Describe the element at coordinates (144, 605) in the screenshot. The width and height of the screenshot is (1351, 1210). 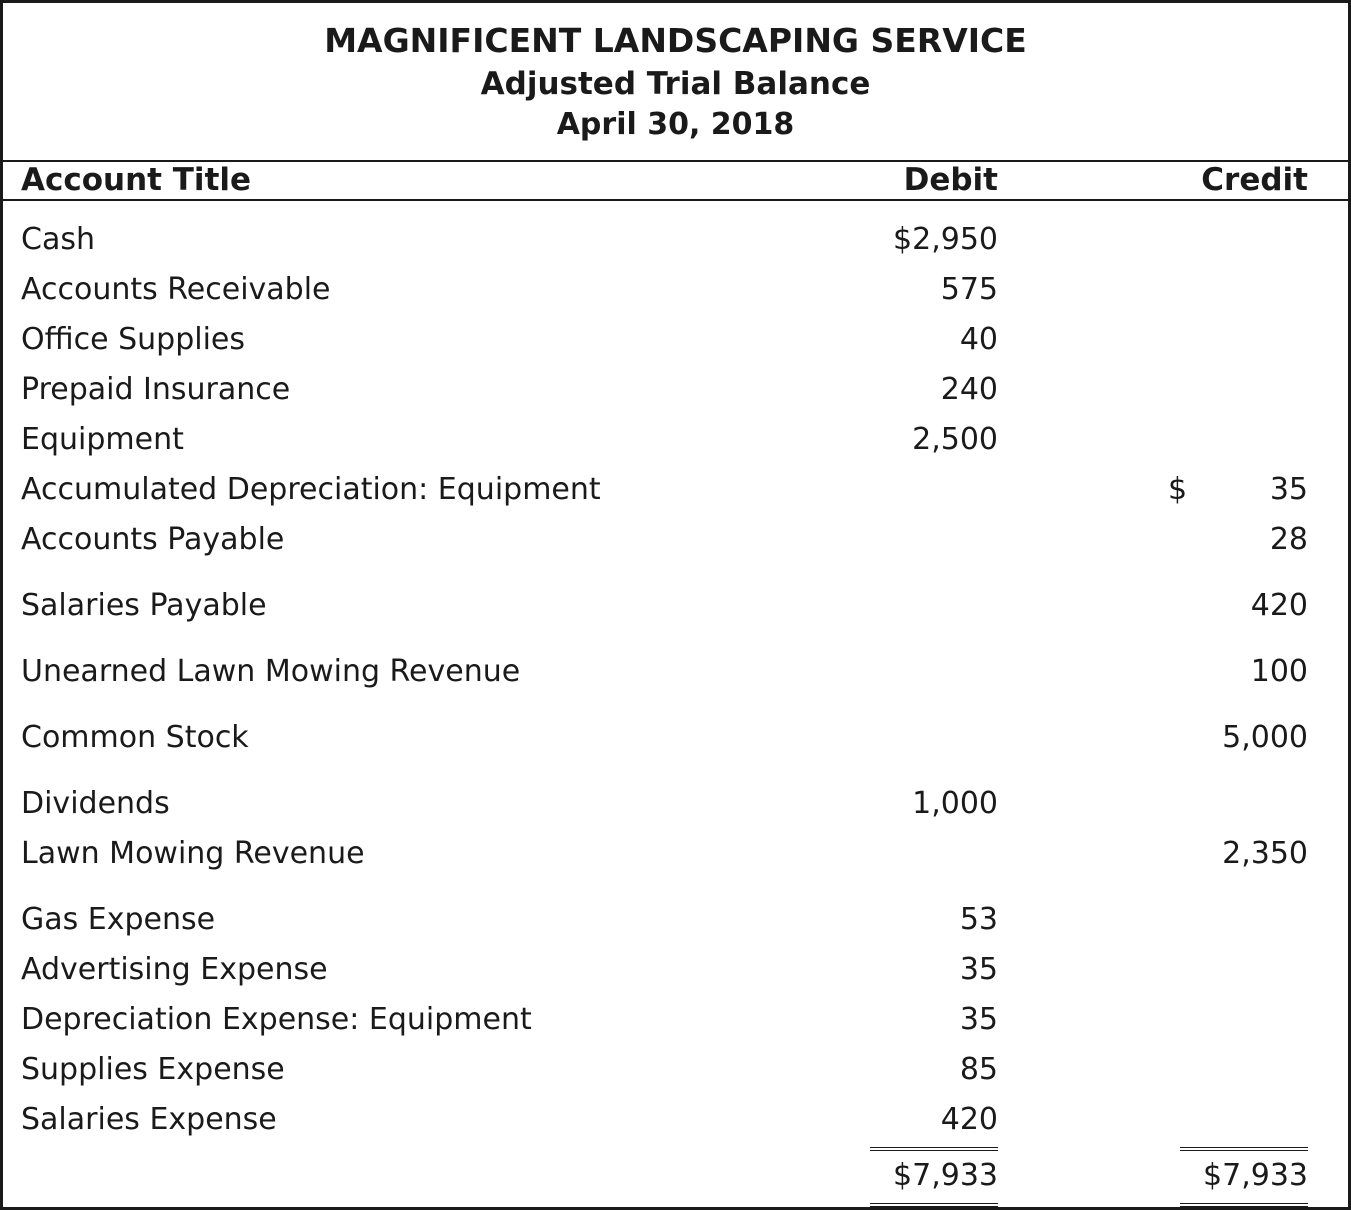
I see `account-title-cell: Salaries Payable` at that location.